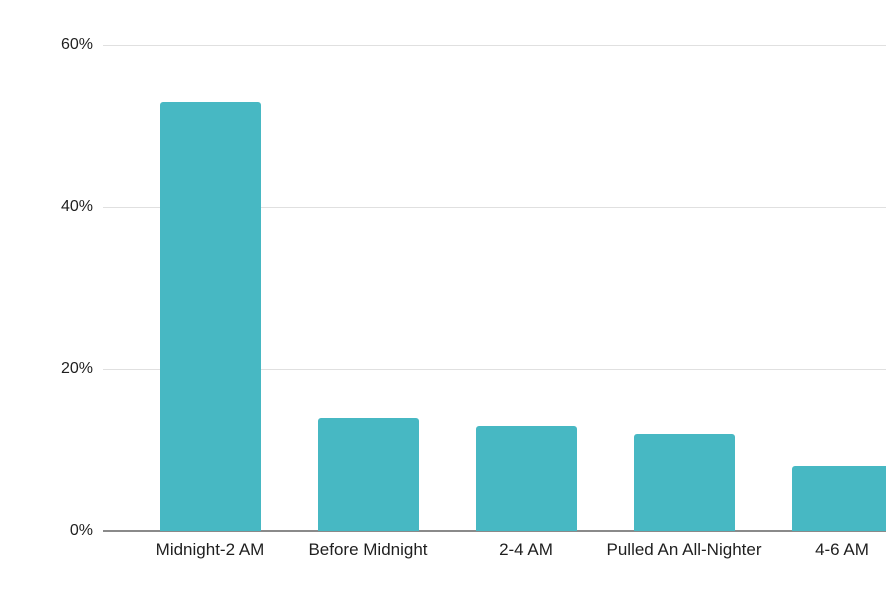 This screenshot has height=591, width=886. I want to click on y-tick-label: 0%, so click(66, 531).